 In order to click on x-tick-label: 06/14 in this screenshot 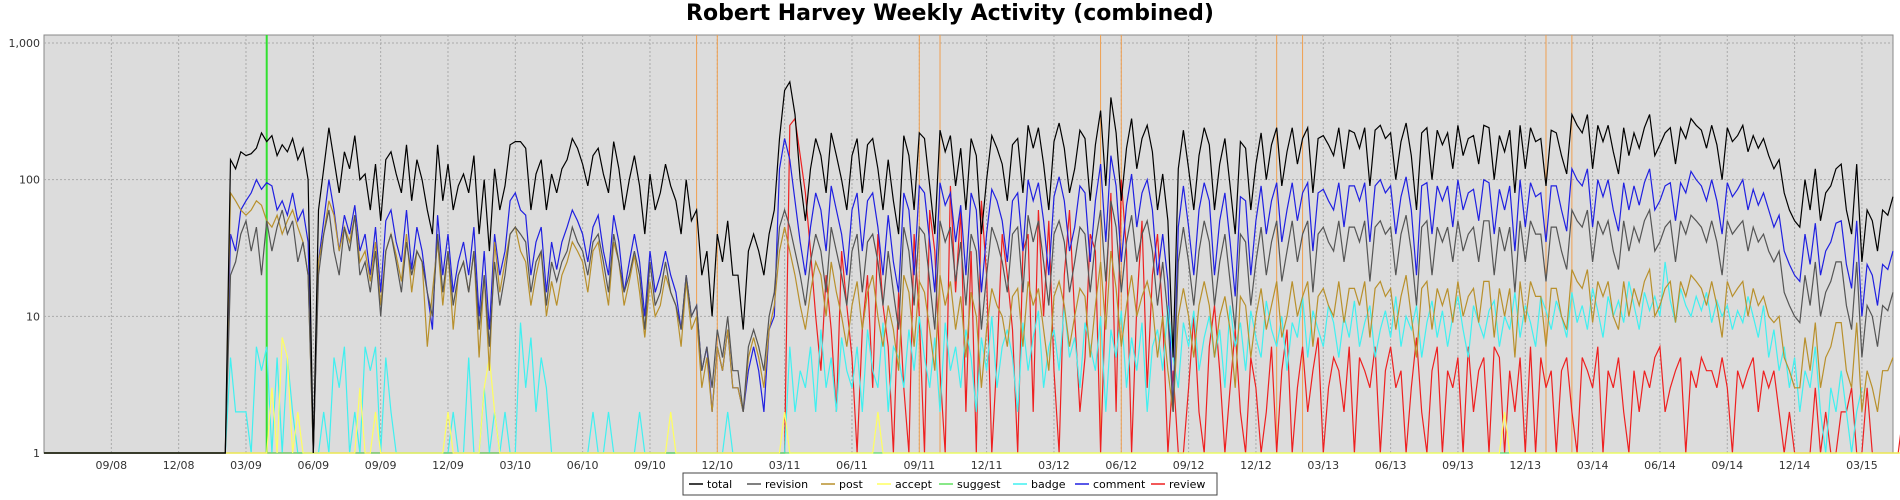, I will do `click(1660, 465)`.